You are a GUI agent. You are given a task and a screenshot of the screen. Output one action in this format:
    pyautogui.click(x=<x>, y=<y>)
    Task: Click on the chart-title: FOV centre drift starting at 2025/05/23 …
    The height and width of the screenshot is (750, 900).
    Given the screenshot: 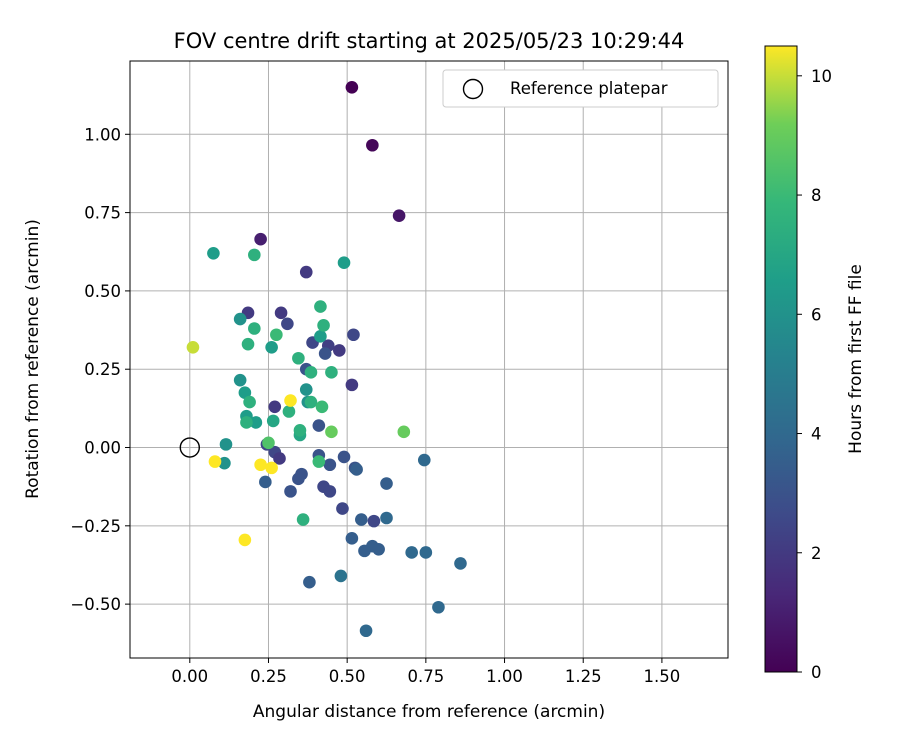 What is the action you would take?
    pyautogui.click(x=429, y=41)
    